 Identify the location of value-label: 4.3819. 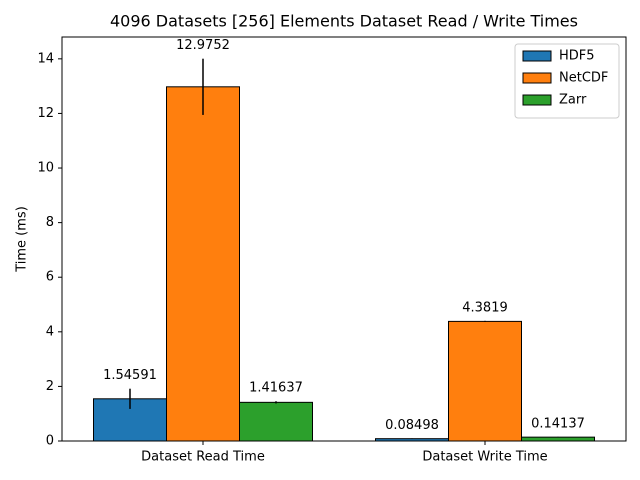
(485, 307).